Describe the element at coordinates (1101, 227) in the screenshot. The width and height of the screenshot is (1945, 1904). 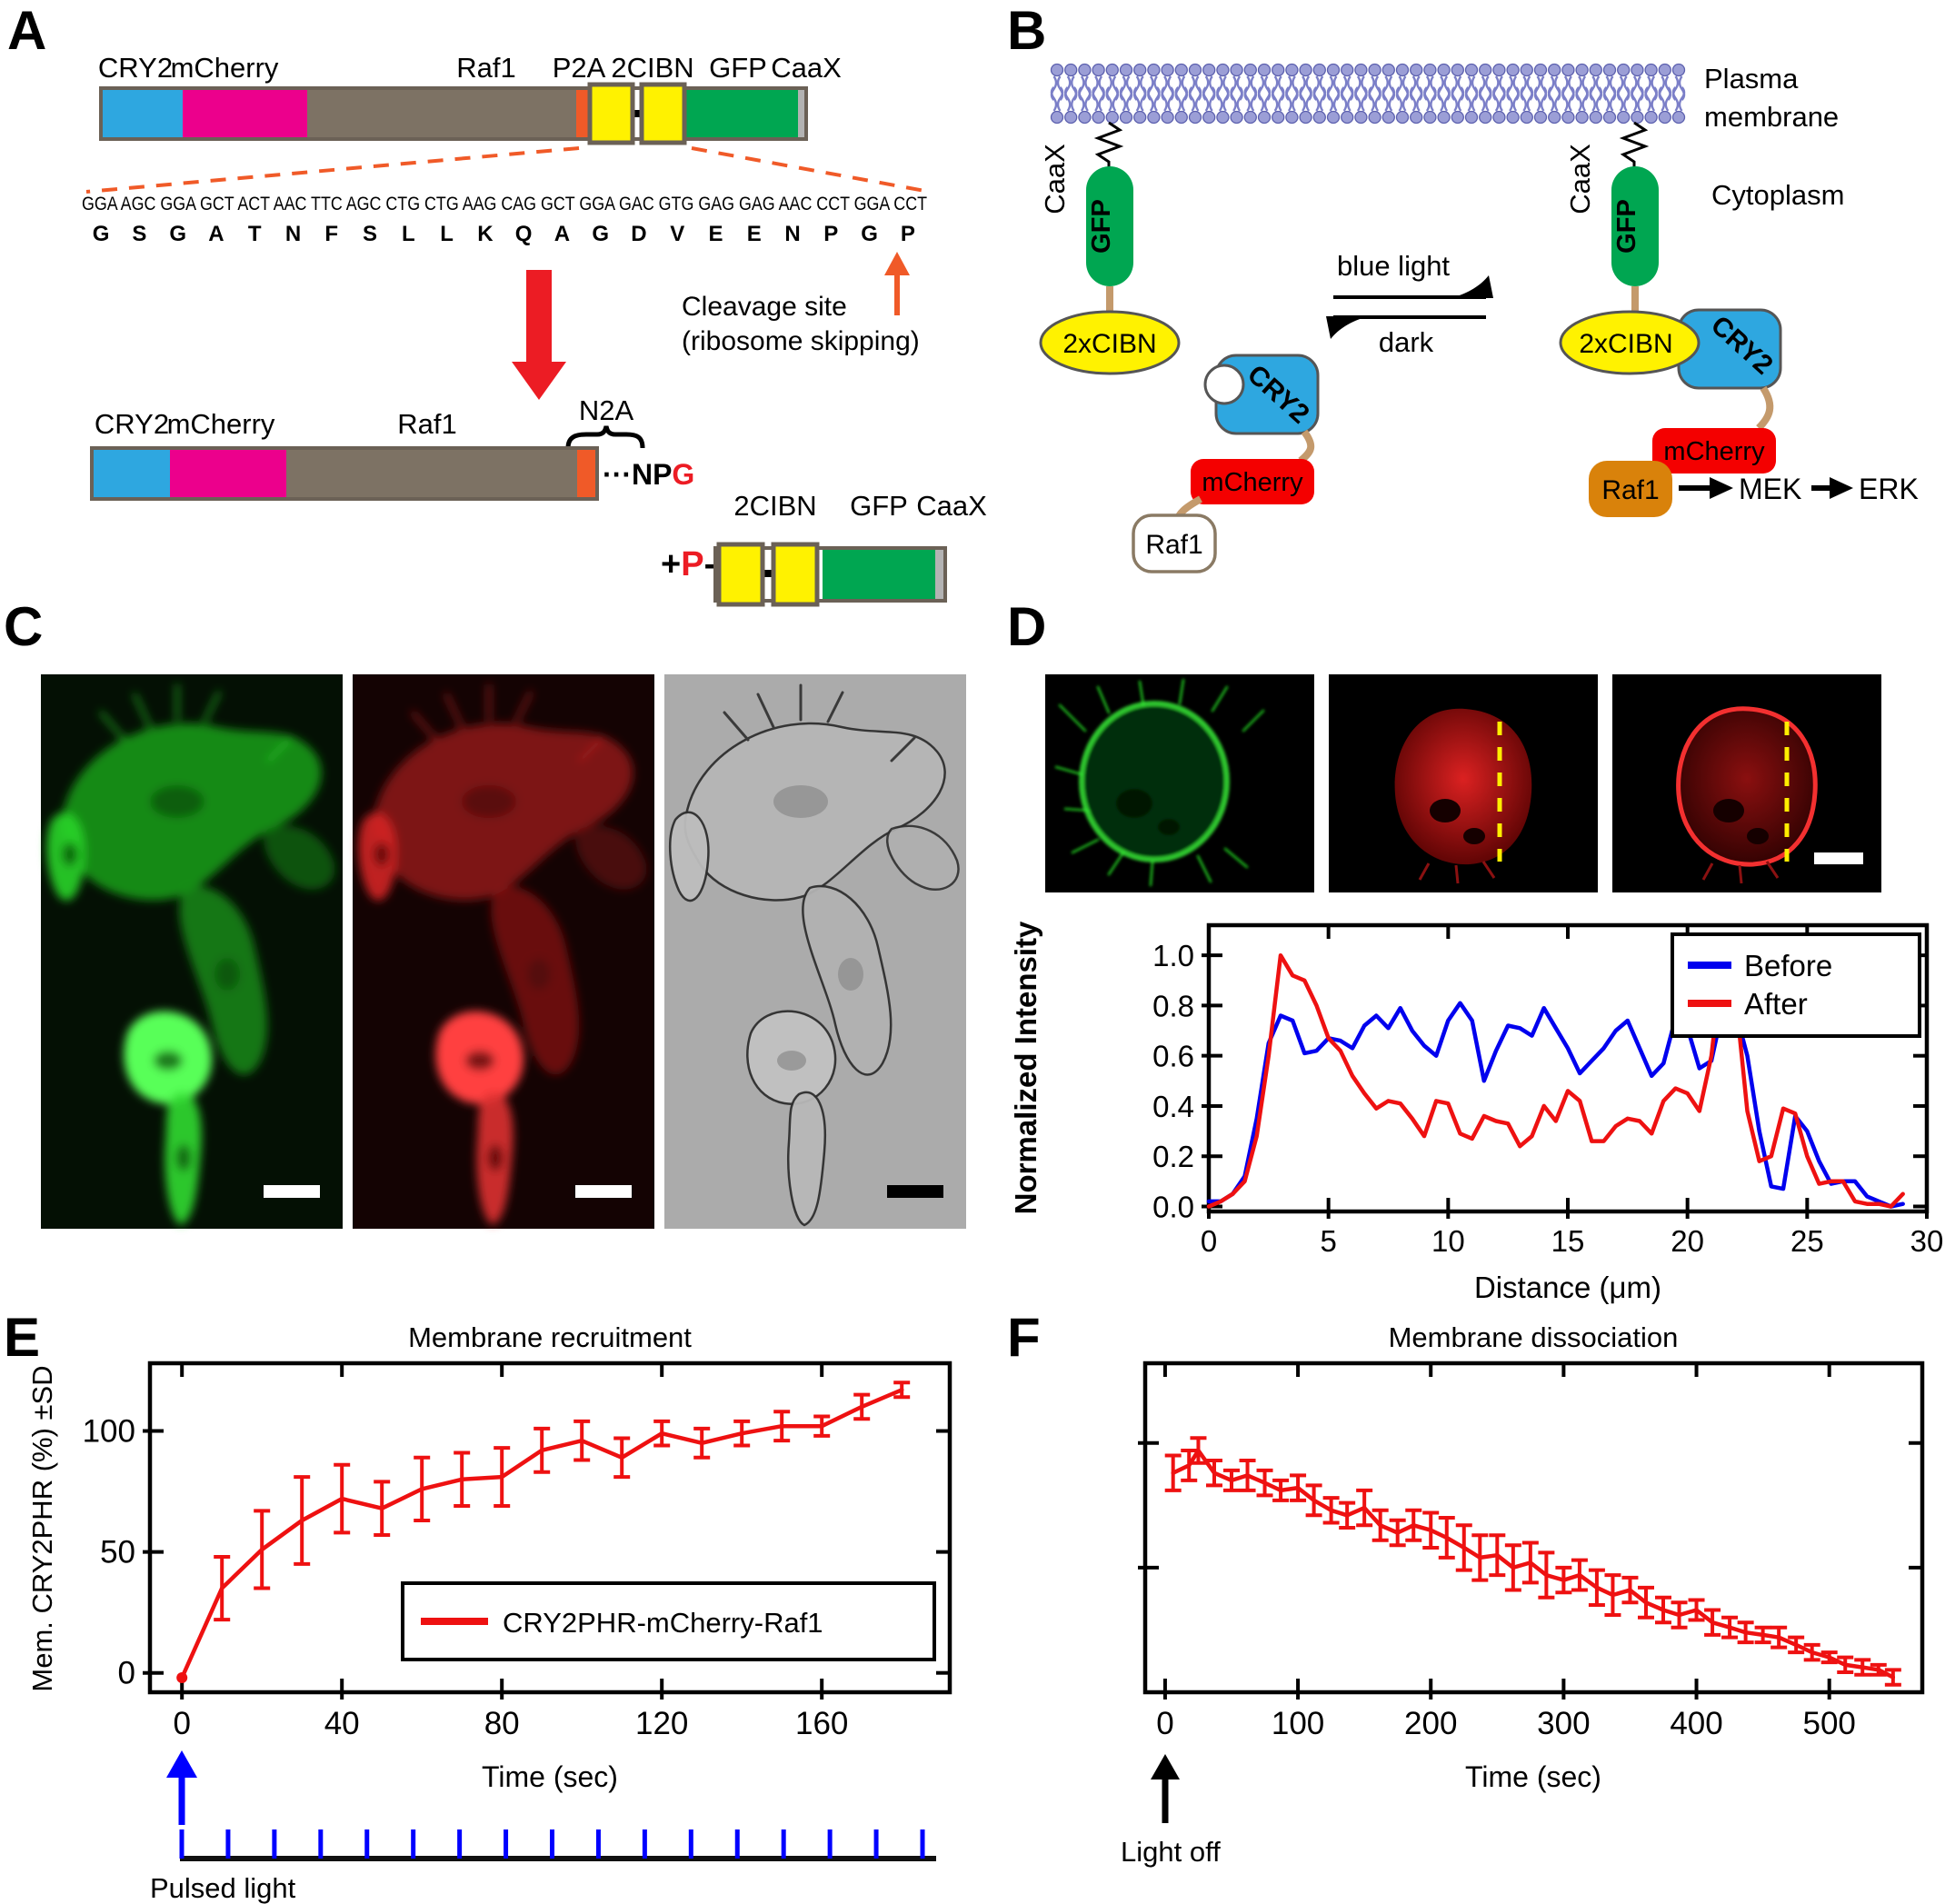
I see `gfp-label-left: GFP` at that location.